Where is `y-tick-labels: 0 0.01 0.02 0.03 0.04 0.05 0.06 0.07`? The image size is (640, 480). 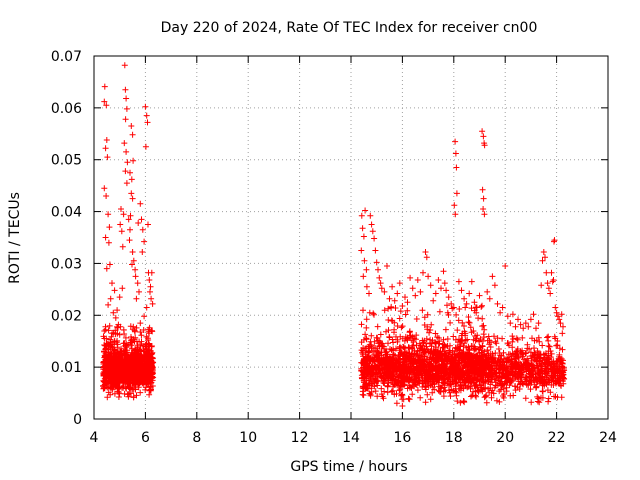 y-tick-labels: 0 0.01 0.02 0.03 0.04 0.05 0.06 0.07 is located at coordinates (66, 238).